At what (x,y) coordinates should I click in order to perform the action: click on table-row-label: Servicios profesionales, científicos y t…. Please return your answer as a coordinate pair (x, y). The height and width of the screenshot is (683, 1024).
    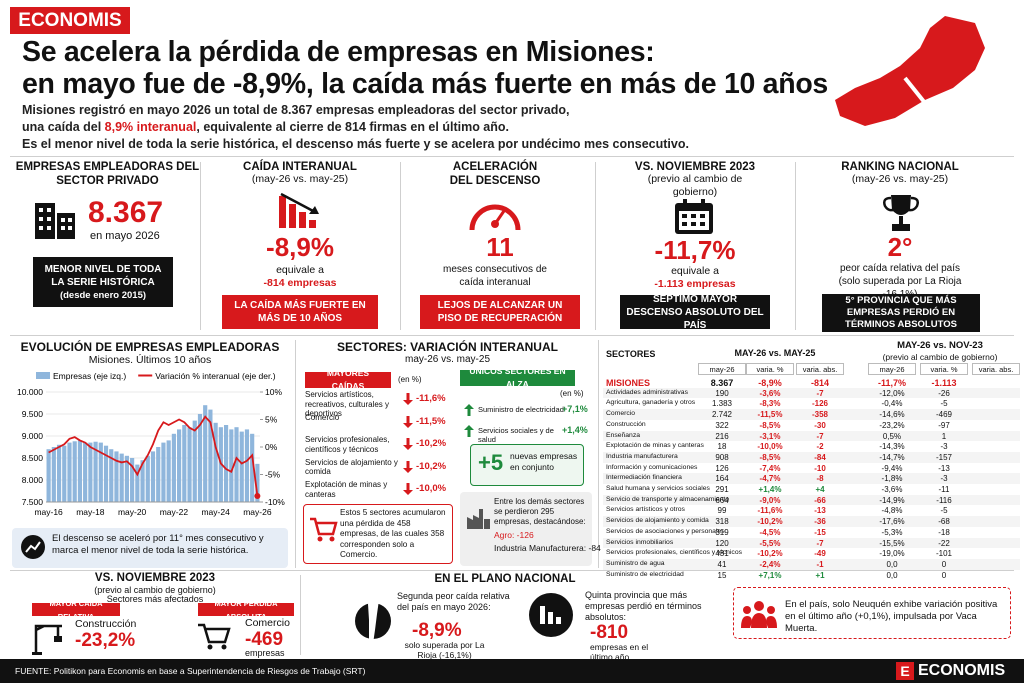
    Looking at the image, I should click on (674, 553).